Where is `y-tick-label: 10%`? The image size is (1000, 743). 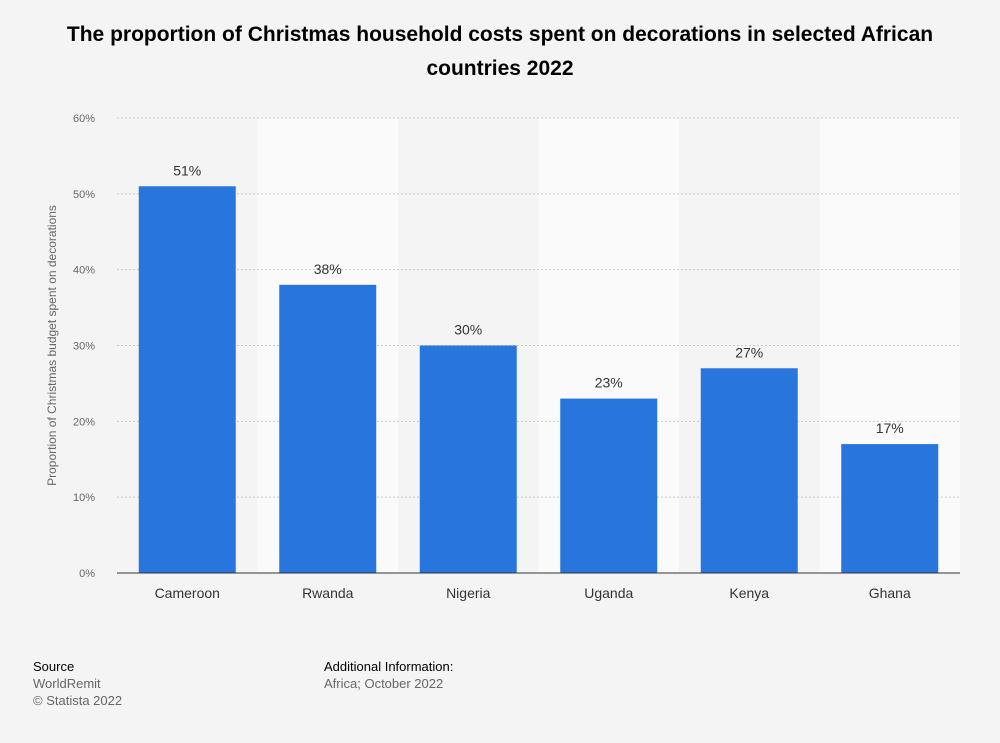
y-tick-label: 10% is located at coordinates (84, 498).